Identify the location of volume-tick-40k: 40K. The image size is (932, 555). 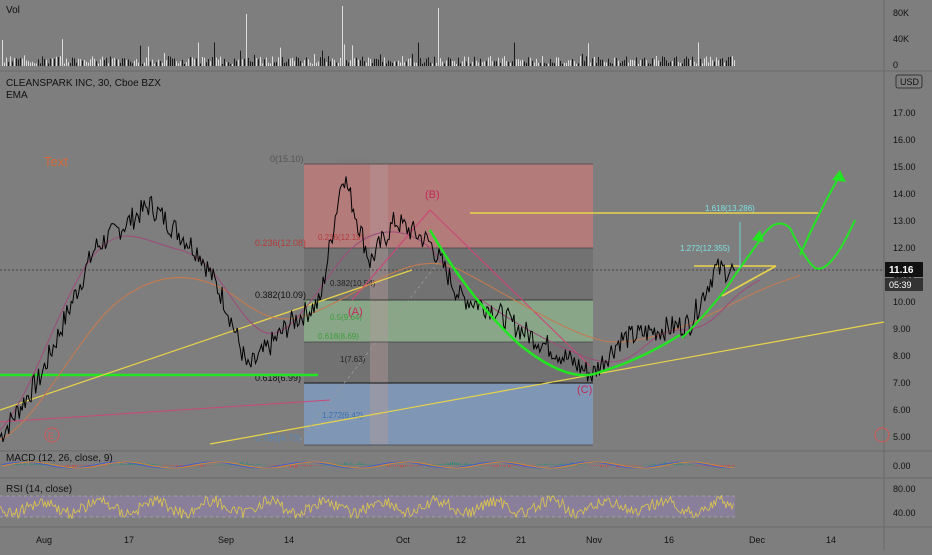
(901, 39).